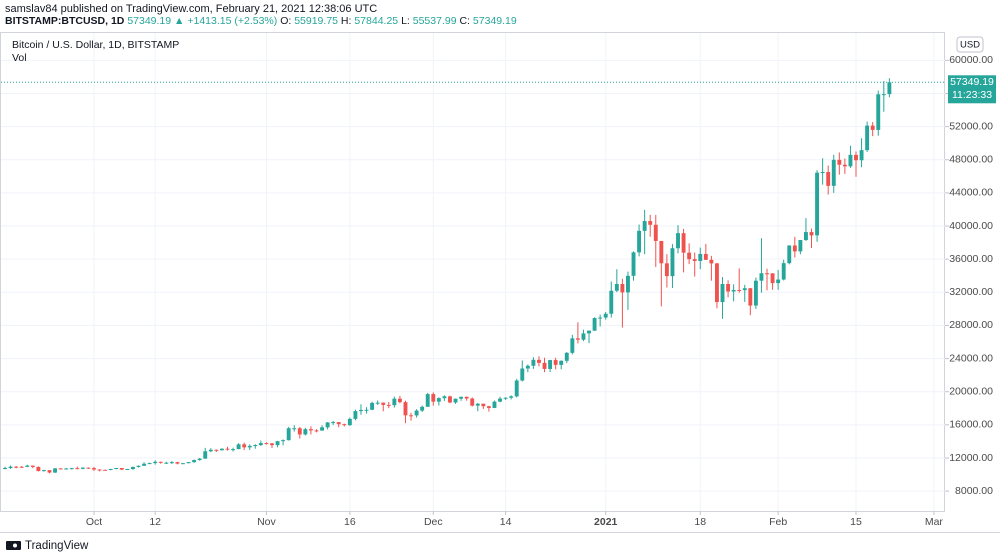  I want to click on ohlc-value: 57349.19, so click(495, 21).